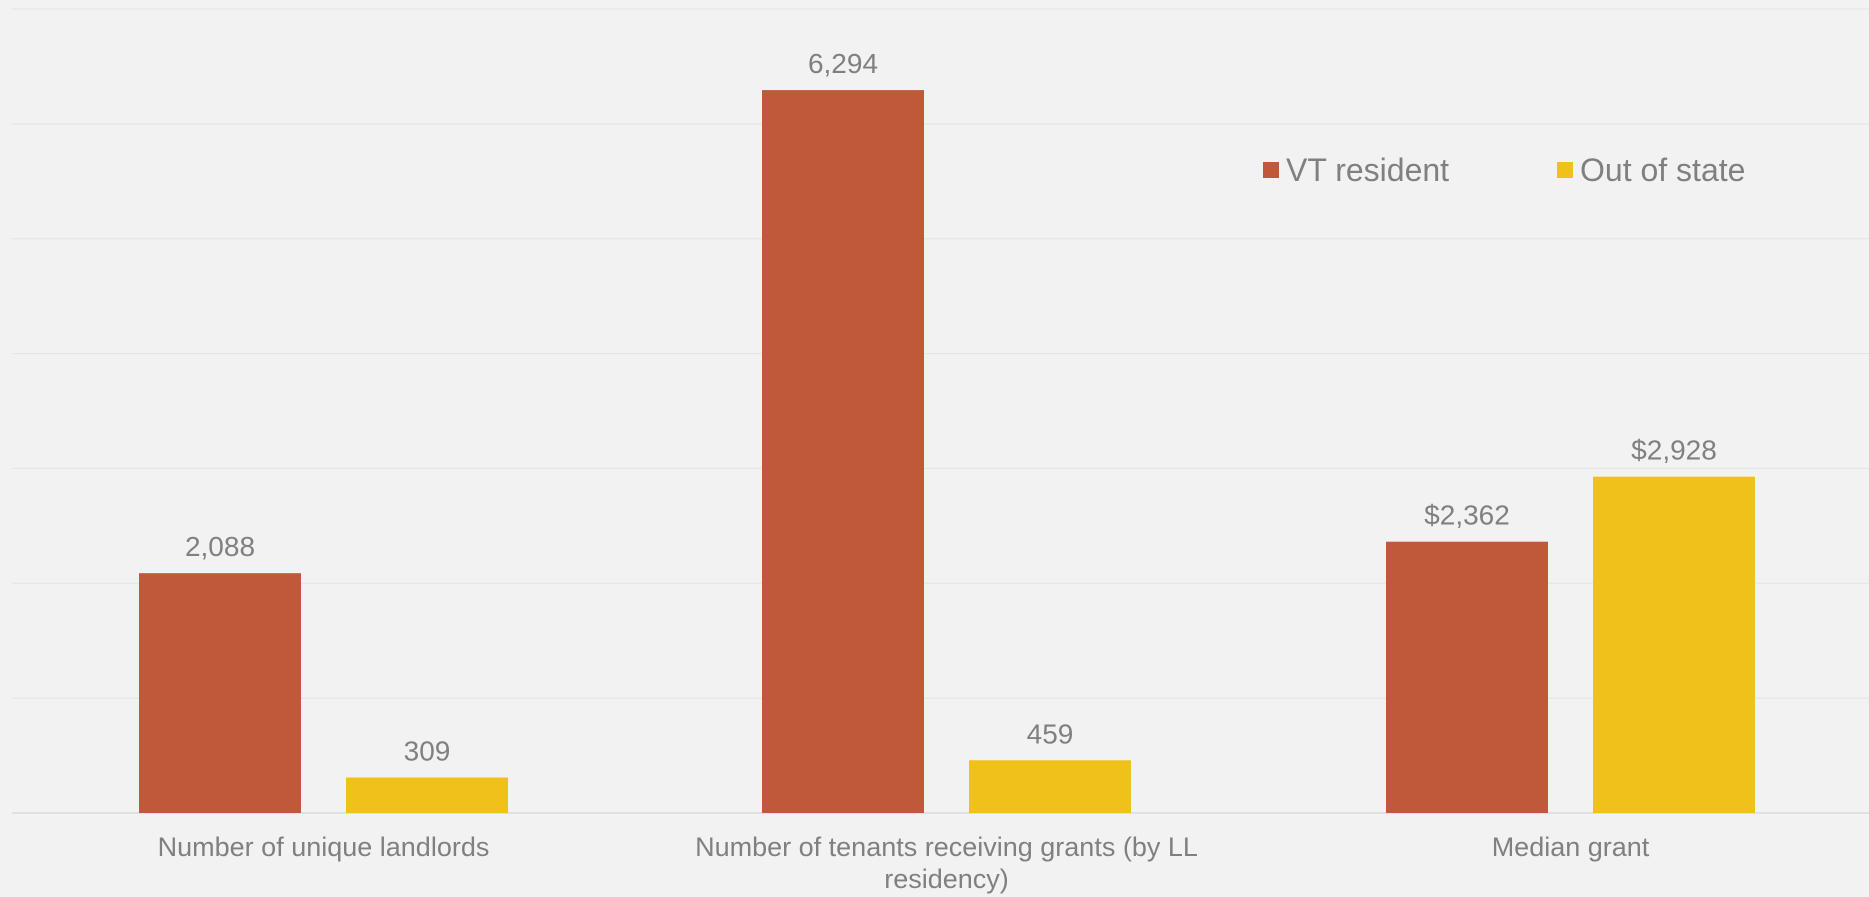 The image size is (1869, 897). Describe the element at coordinates (1571, 847) in the screenshot. I see `x-tick-label: Median grant` at that location.